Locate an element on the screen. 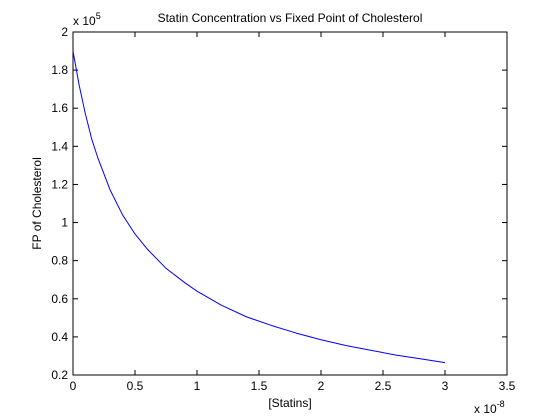 This screenshot has height=420, width=560. y-tick-label: 1.4 is located at coordinates (59, 146).